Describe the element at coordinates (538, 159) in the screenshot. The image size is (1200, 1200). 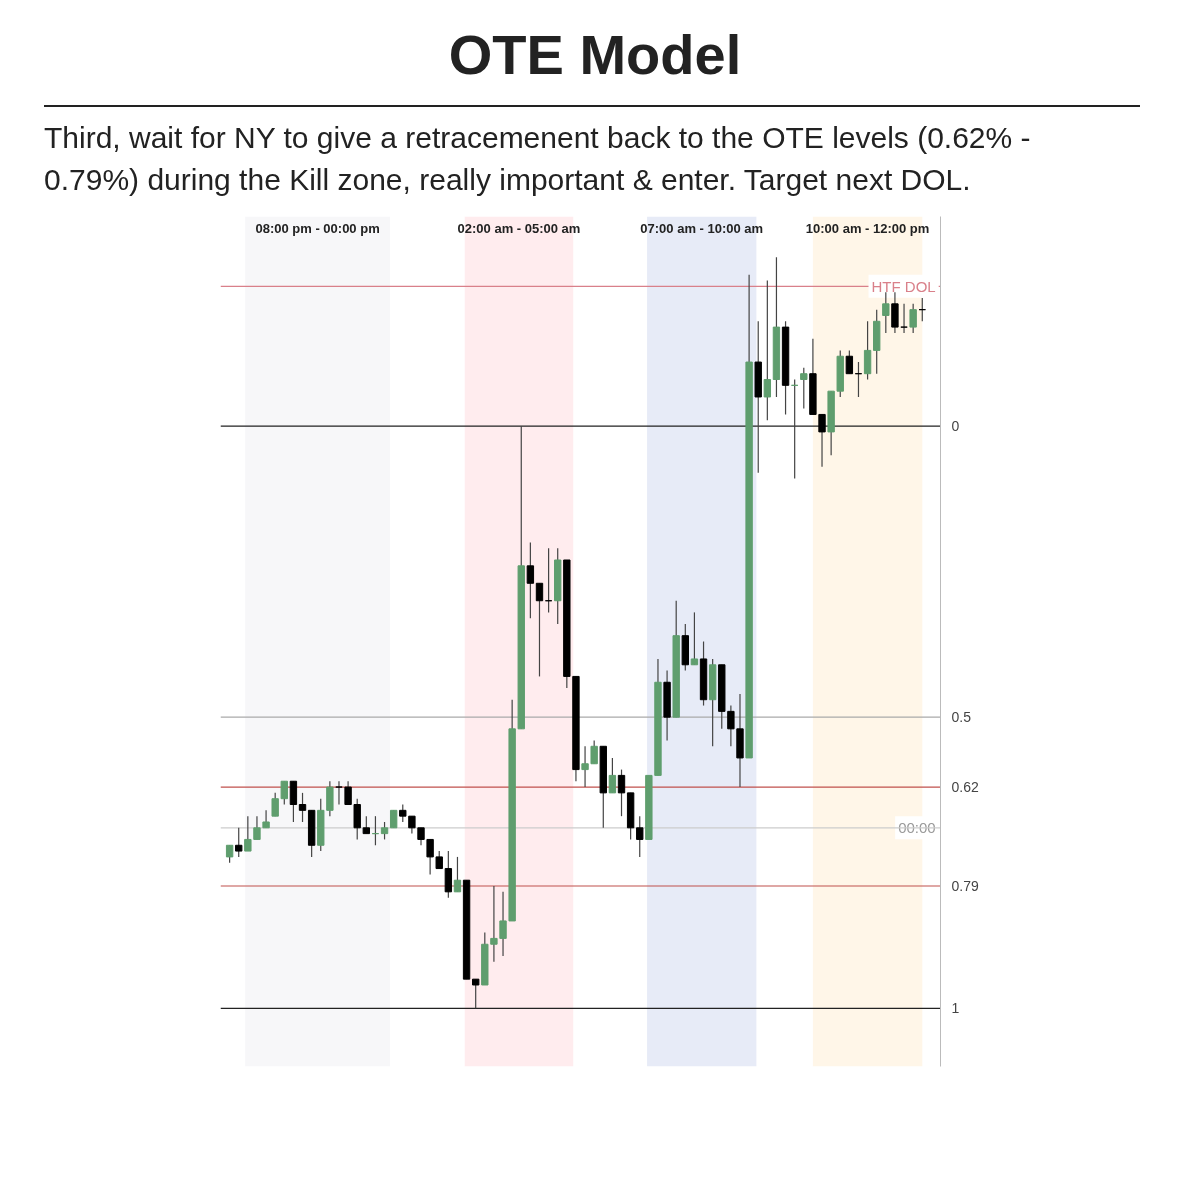
I see `chart-subtitle: Third, wait for NY to give a retracemenent back to the OTE levels (0.62% - 0.79%) during the Kill zone, really important & enter. Target next DOL.` at that location.